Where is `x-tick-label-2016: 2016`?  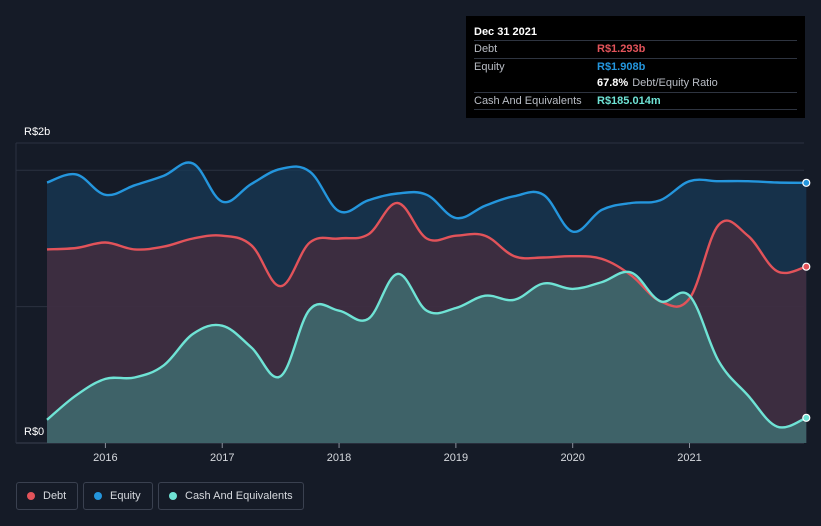
x-tick-label-2016: 2016 is located at coordinates (105, 458).